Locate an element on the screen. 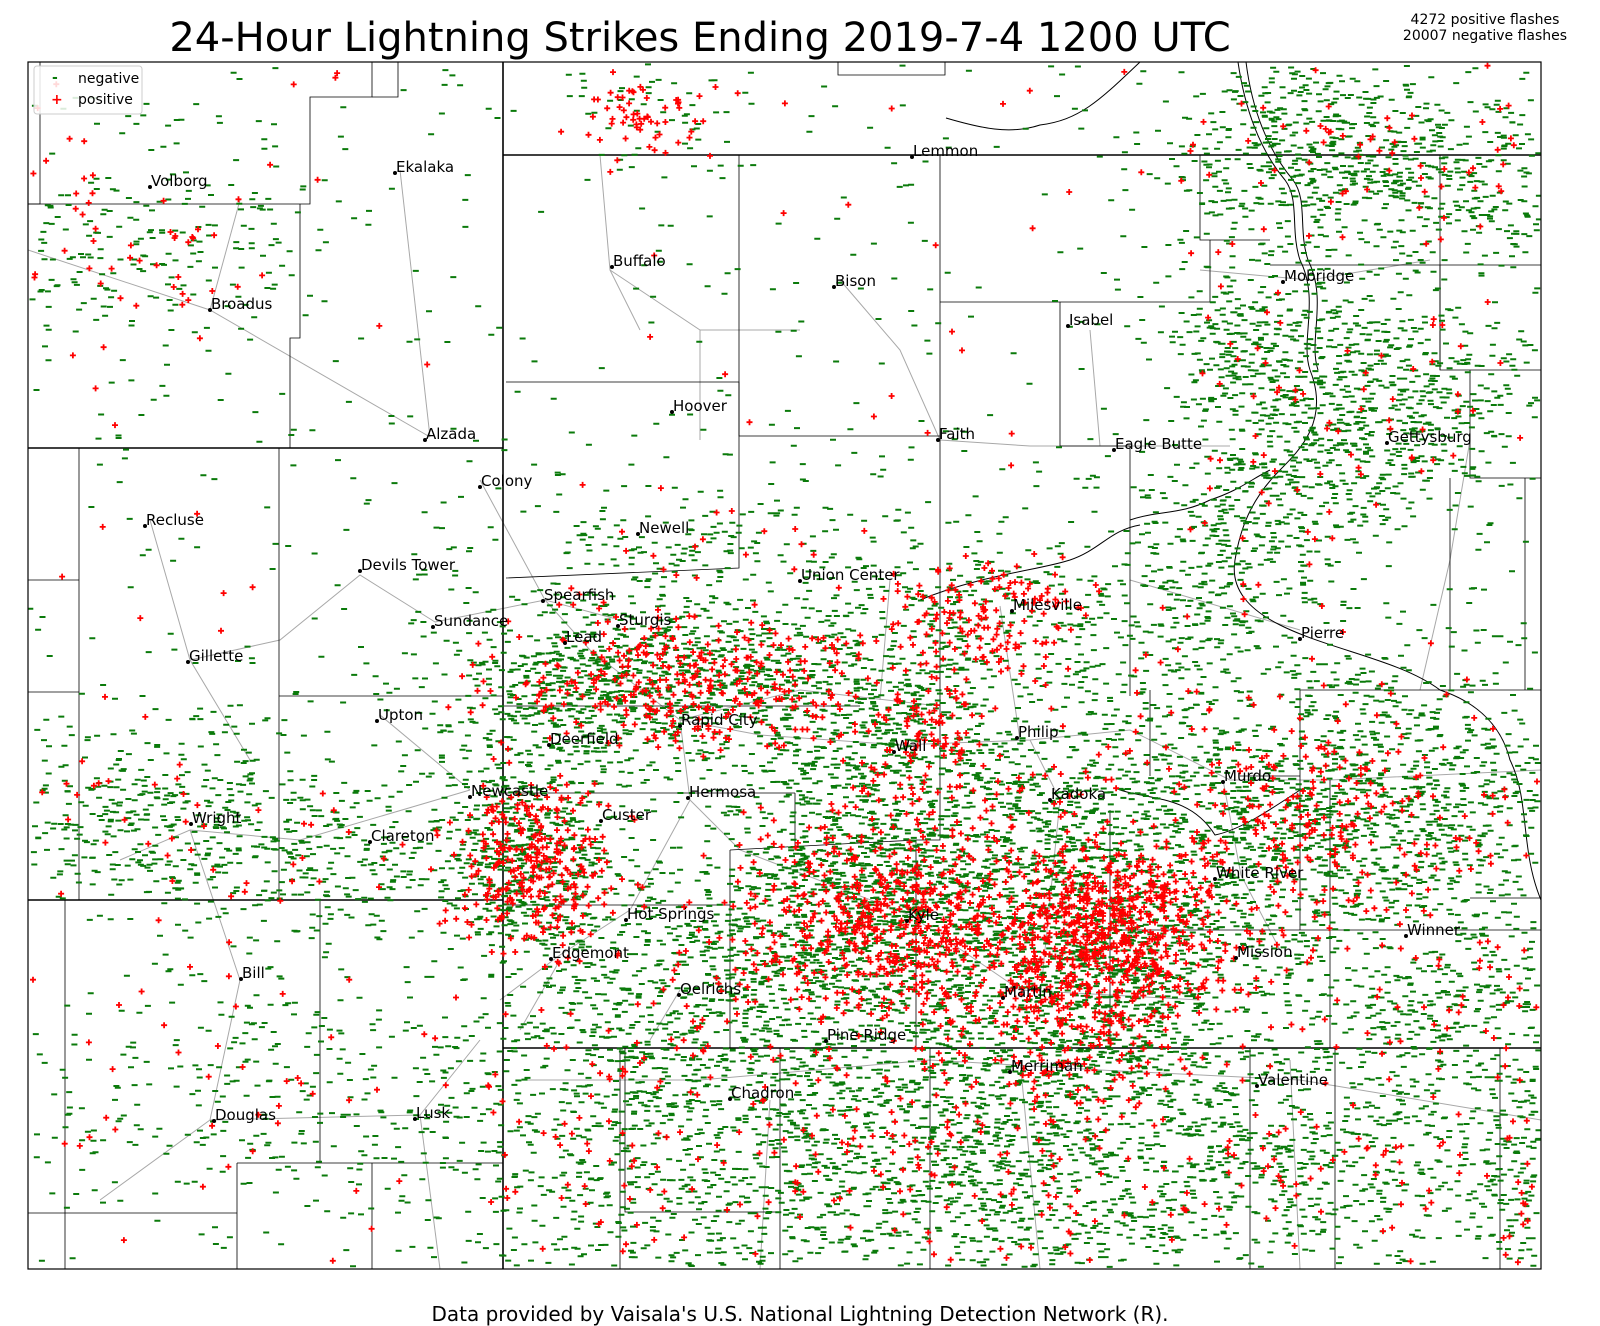  city-mission: Mission is located at coordinates (1263, 952).